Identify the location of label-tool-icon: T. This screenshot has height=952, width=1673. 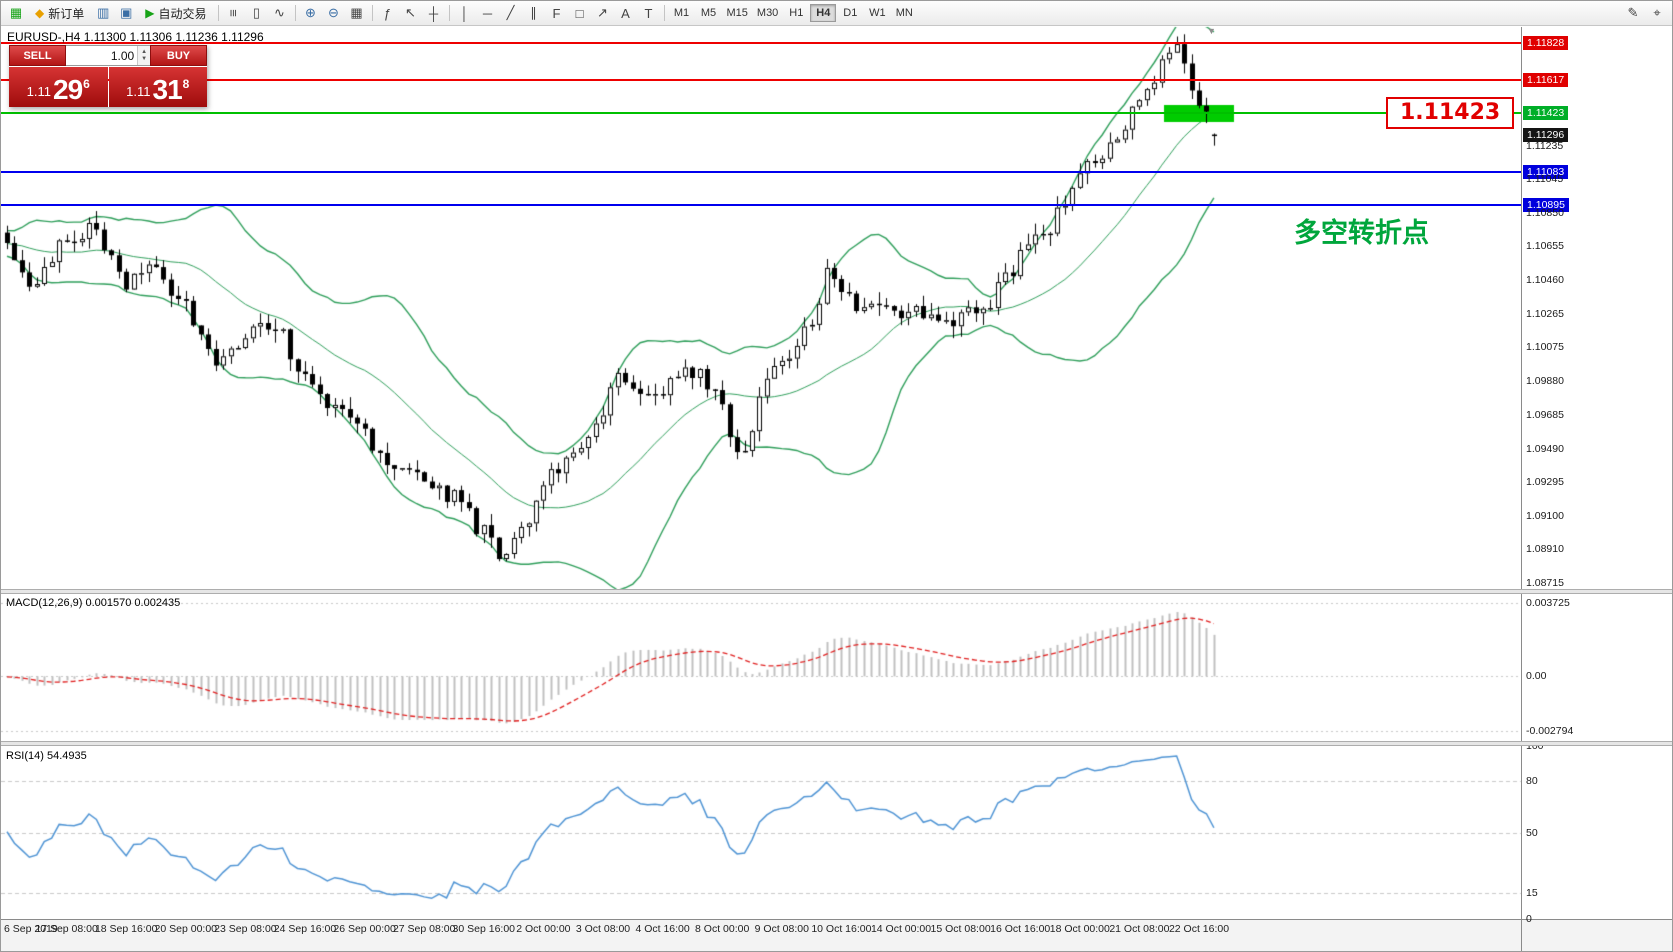
(648, 13).